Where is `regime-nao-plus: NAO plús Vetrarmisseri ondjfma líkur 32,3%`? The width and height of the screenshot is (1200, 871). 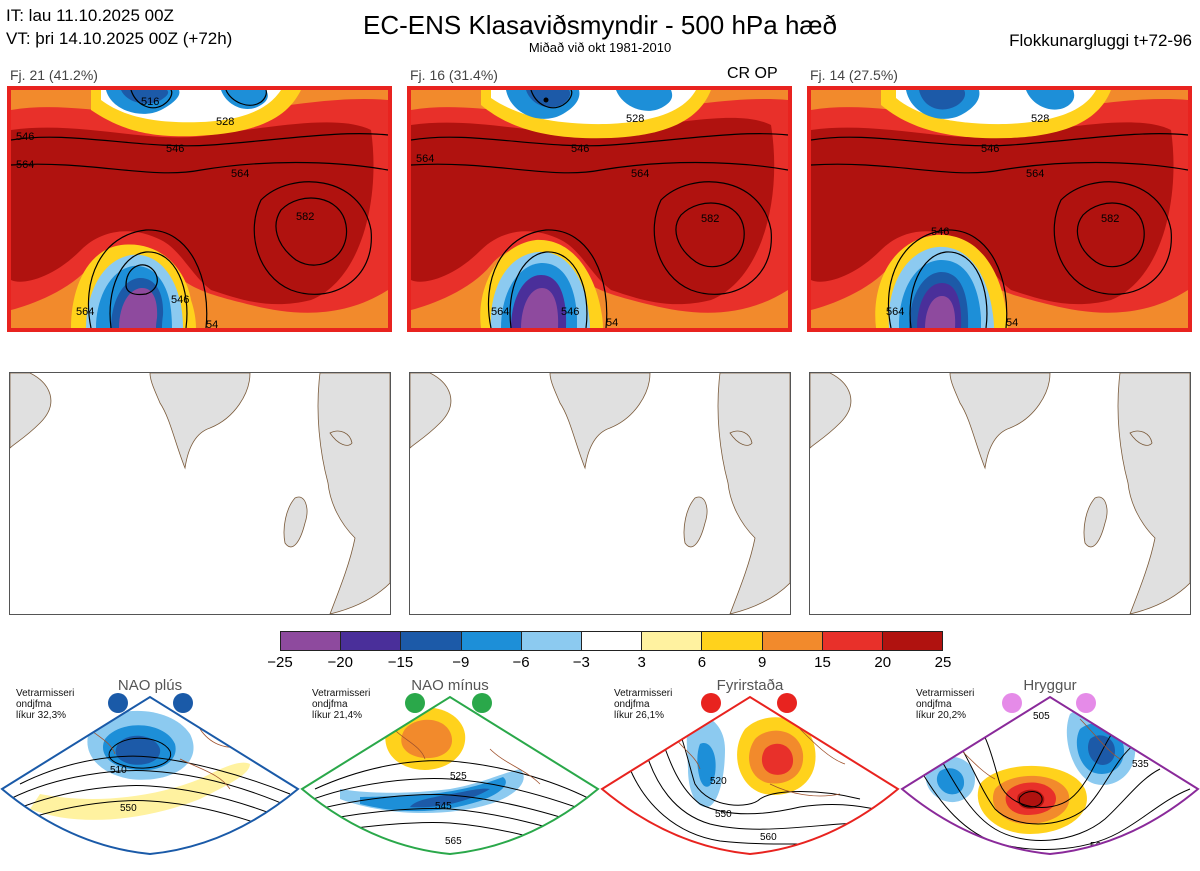
regime-nao-plus: NAO plús Vetrarmisseri ondjfma líkur 32,3% is located at coordinates (150, 773).